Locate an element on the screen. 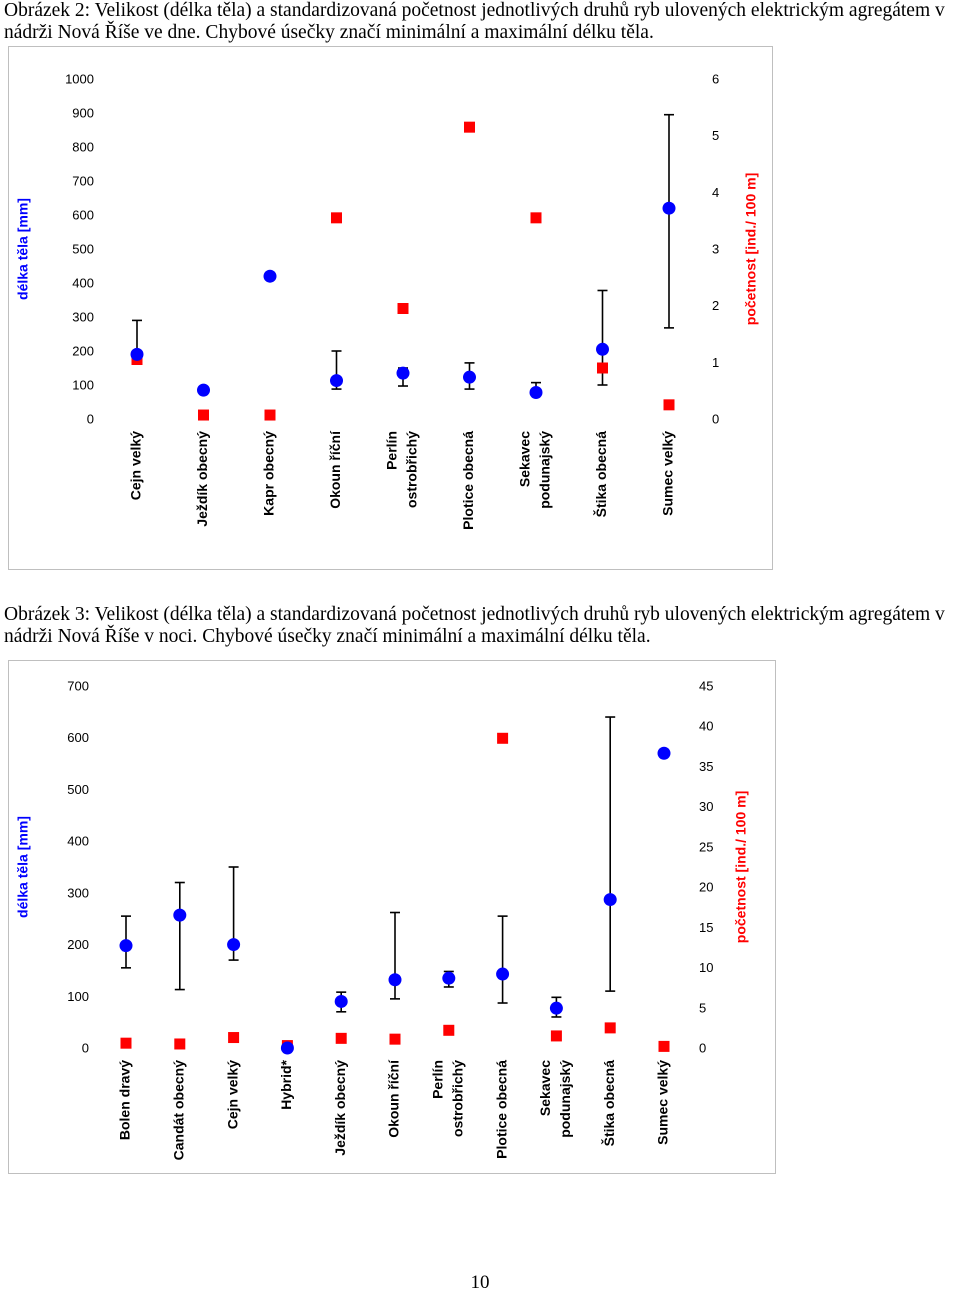  y-left-tick-label: 1000 is located at coordinates (79, 79).